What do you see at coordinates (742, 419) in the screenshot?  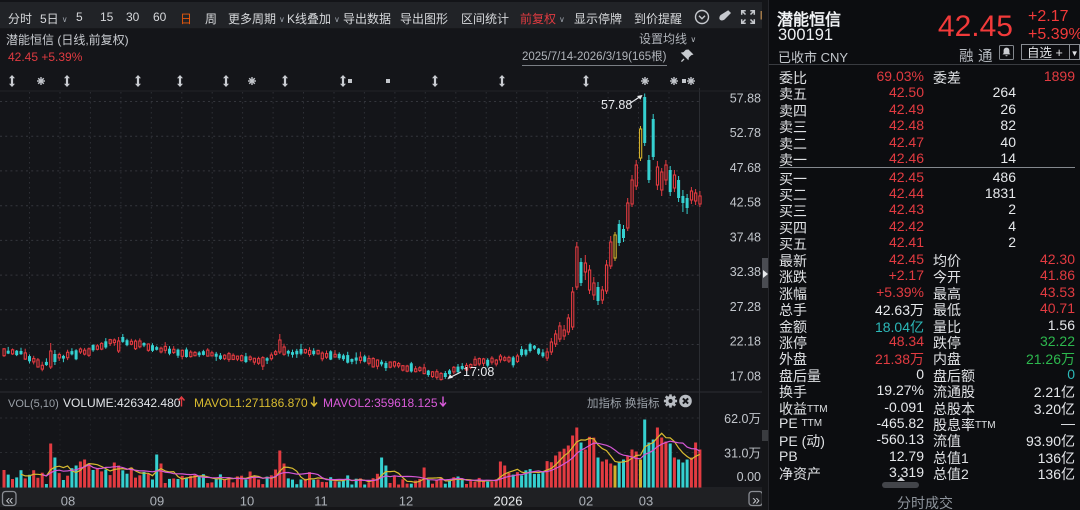 I see `svg-text: 62.0万` at bounding box center [742, 419].